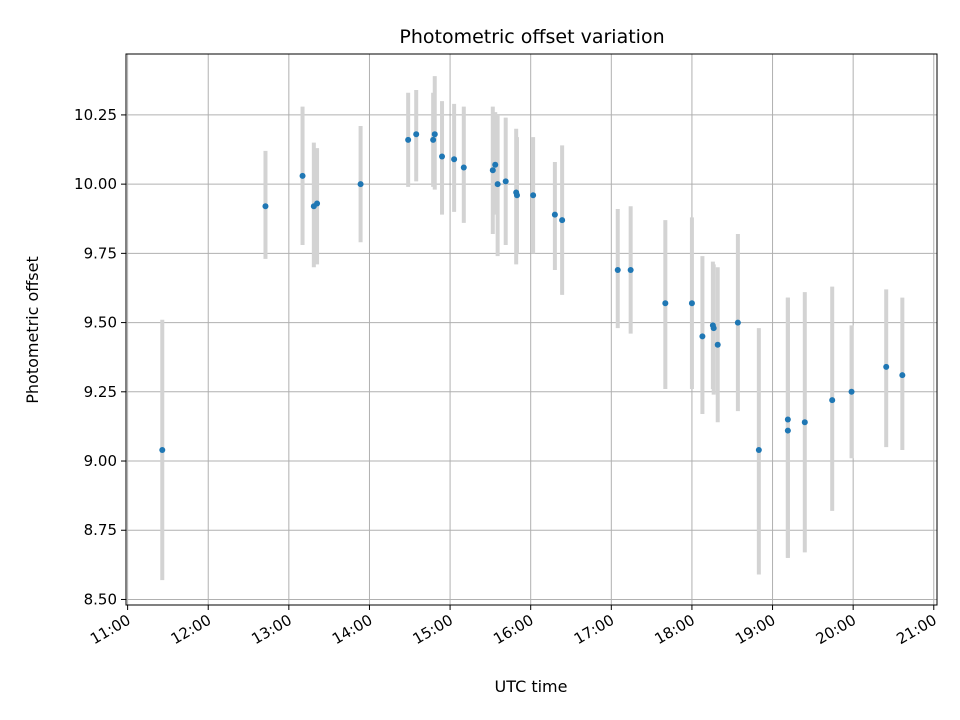 Image resolution: width=960 pixels, height=720 pixels. Describe the element at coordinates (271, 629) in the screenshot. I see `x-tick-label: 13:00` at that location.